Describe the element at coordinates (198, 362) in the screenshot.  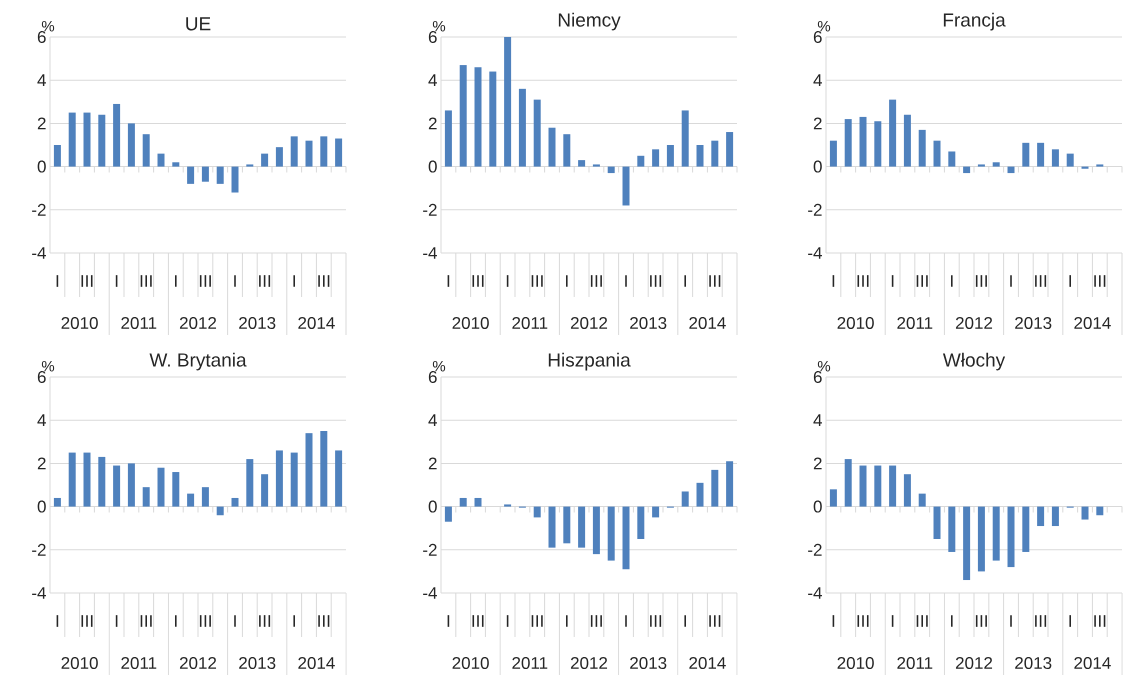
I see `chart-title: W. Brytania` at that location.